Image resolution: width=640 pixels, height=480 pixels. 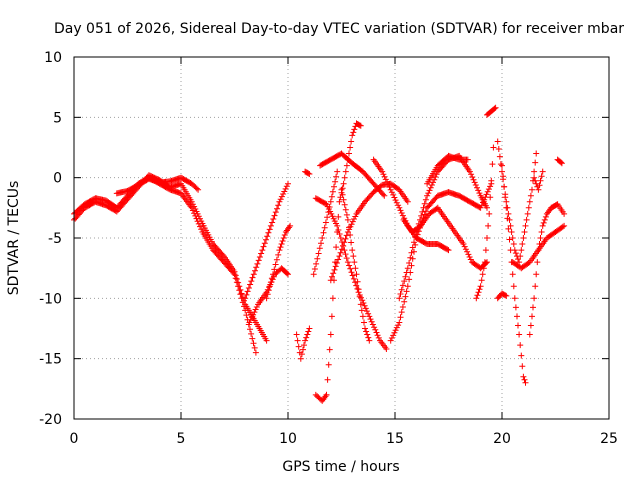 I want to click on x-axis-label: GPS time / hours, so click(x=340, y=467).